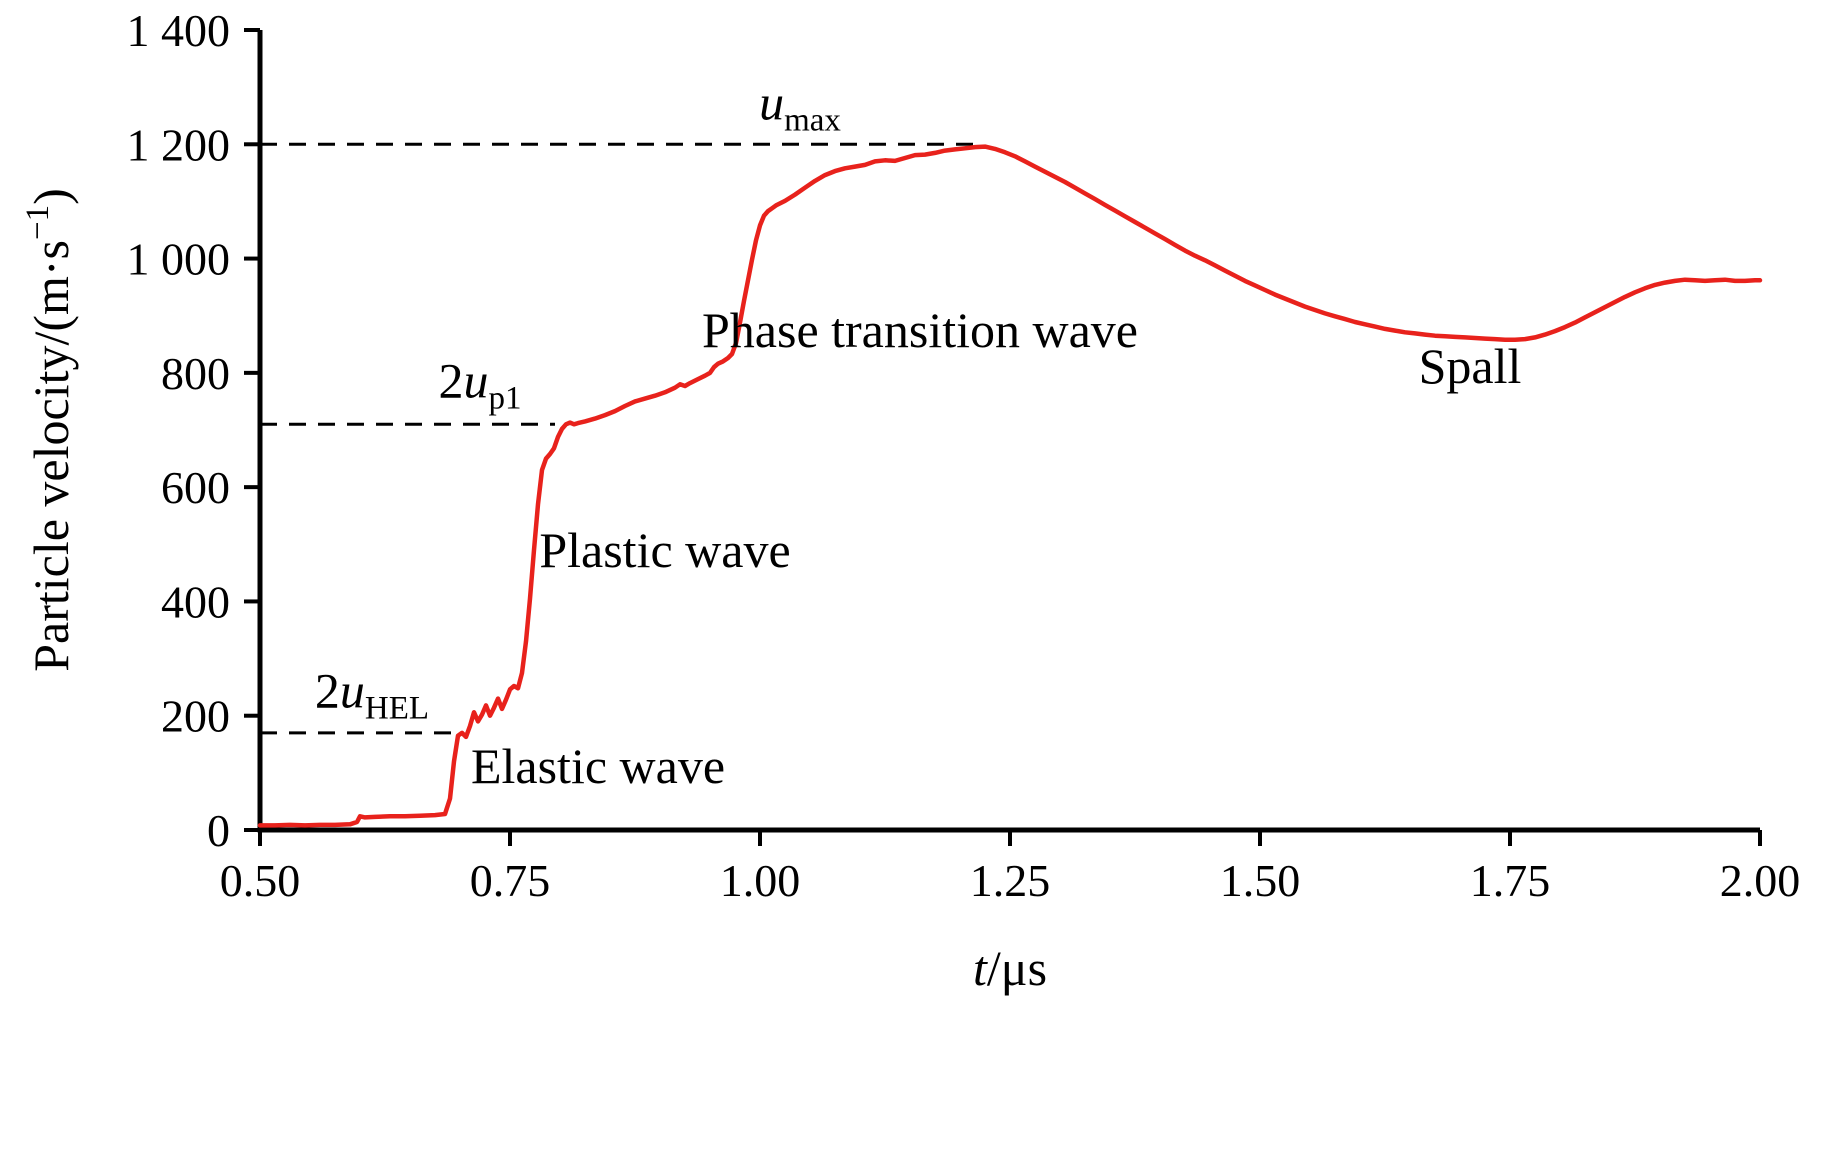  I want to click on x-tick-label: 0.50, so click(260, 880).